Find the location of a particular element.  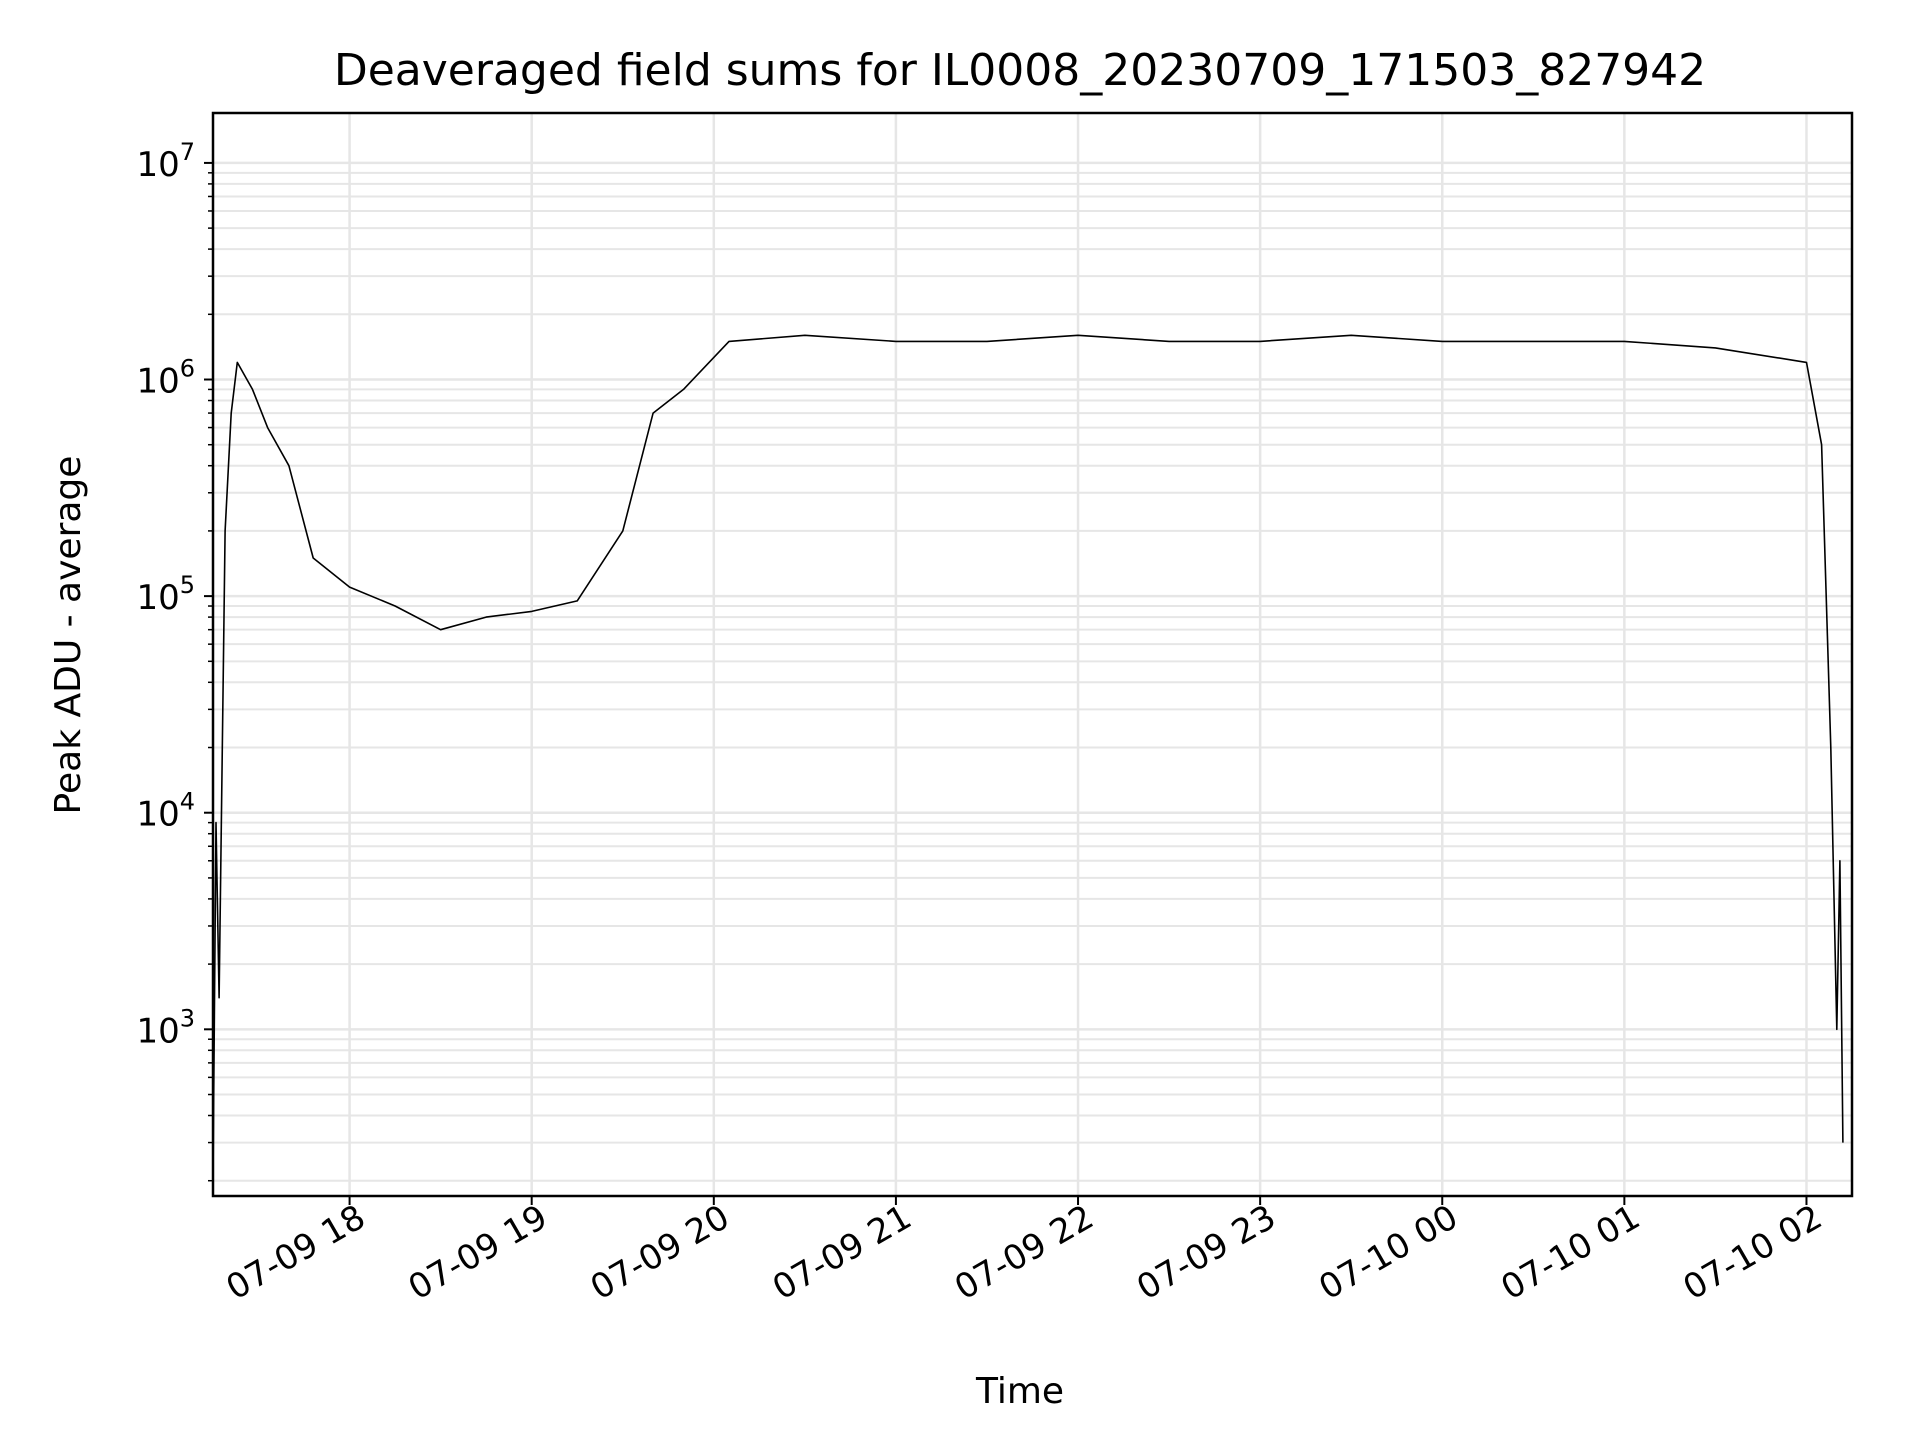

x-axis-label: Time is located at coordinates (1019, 1391).